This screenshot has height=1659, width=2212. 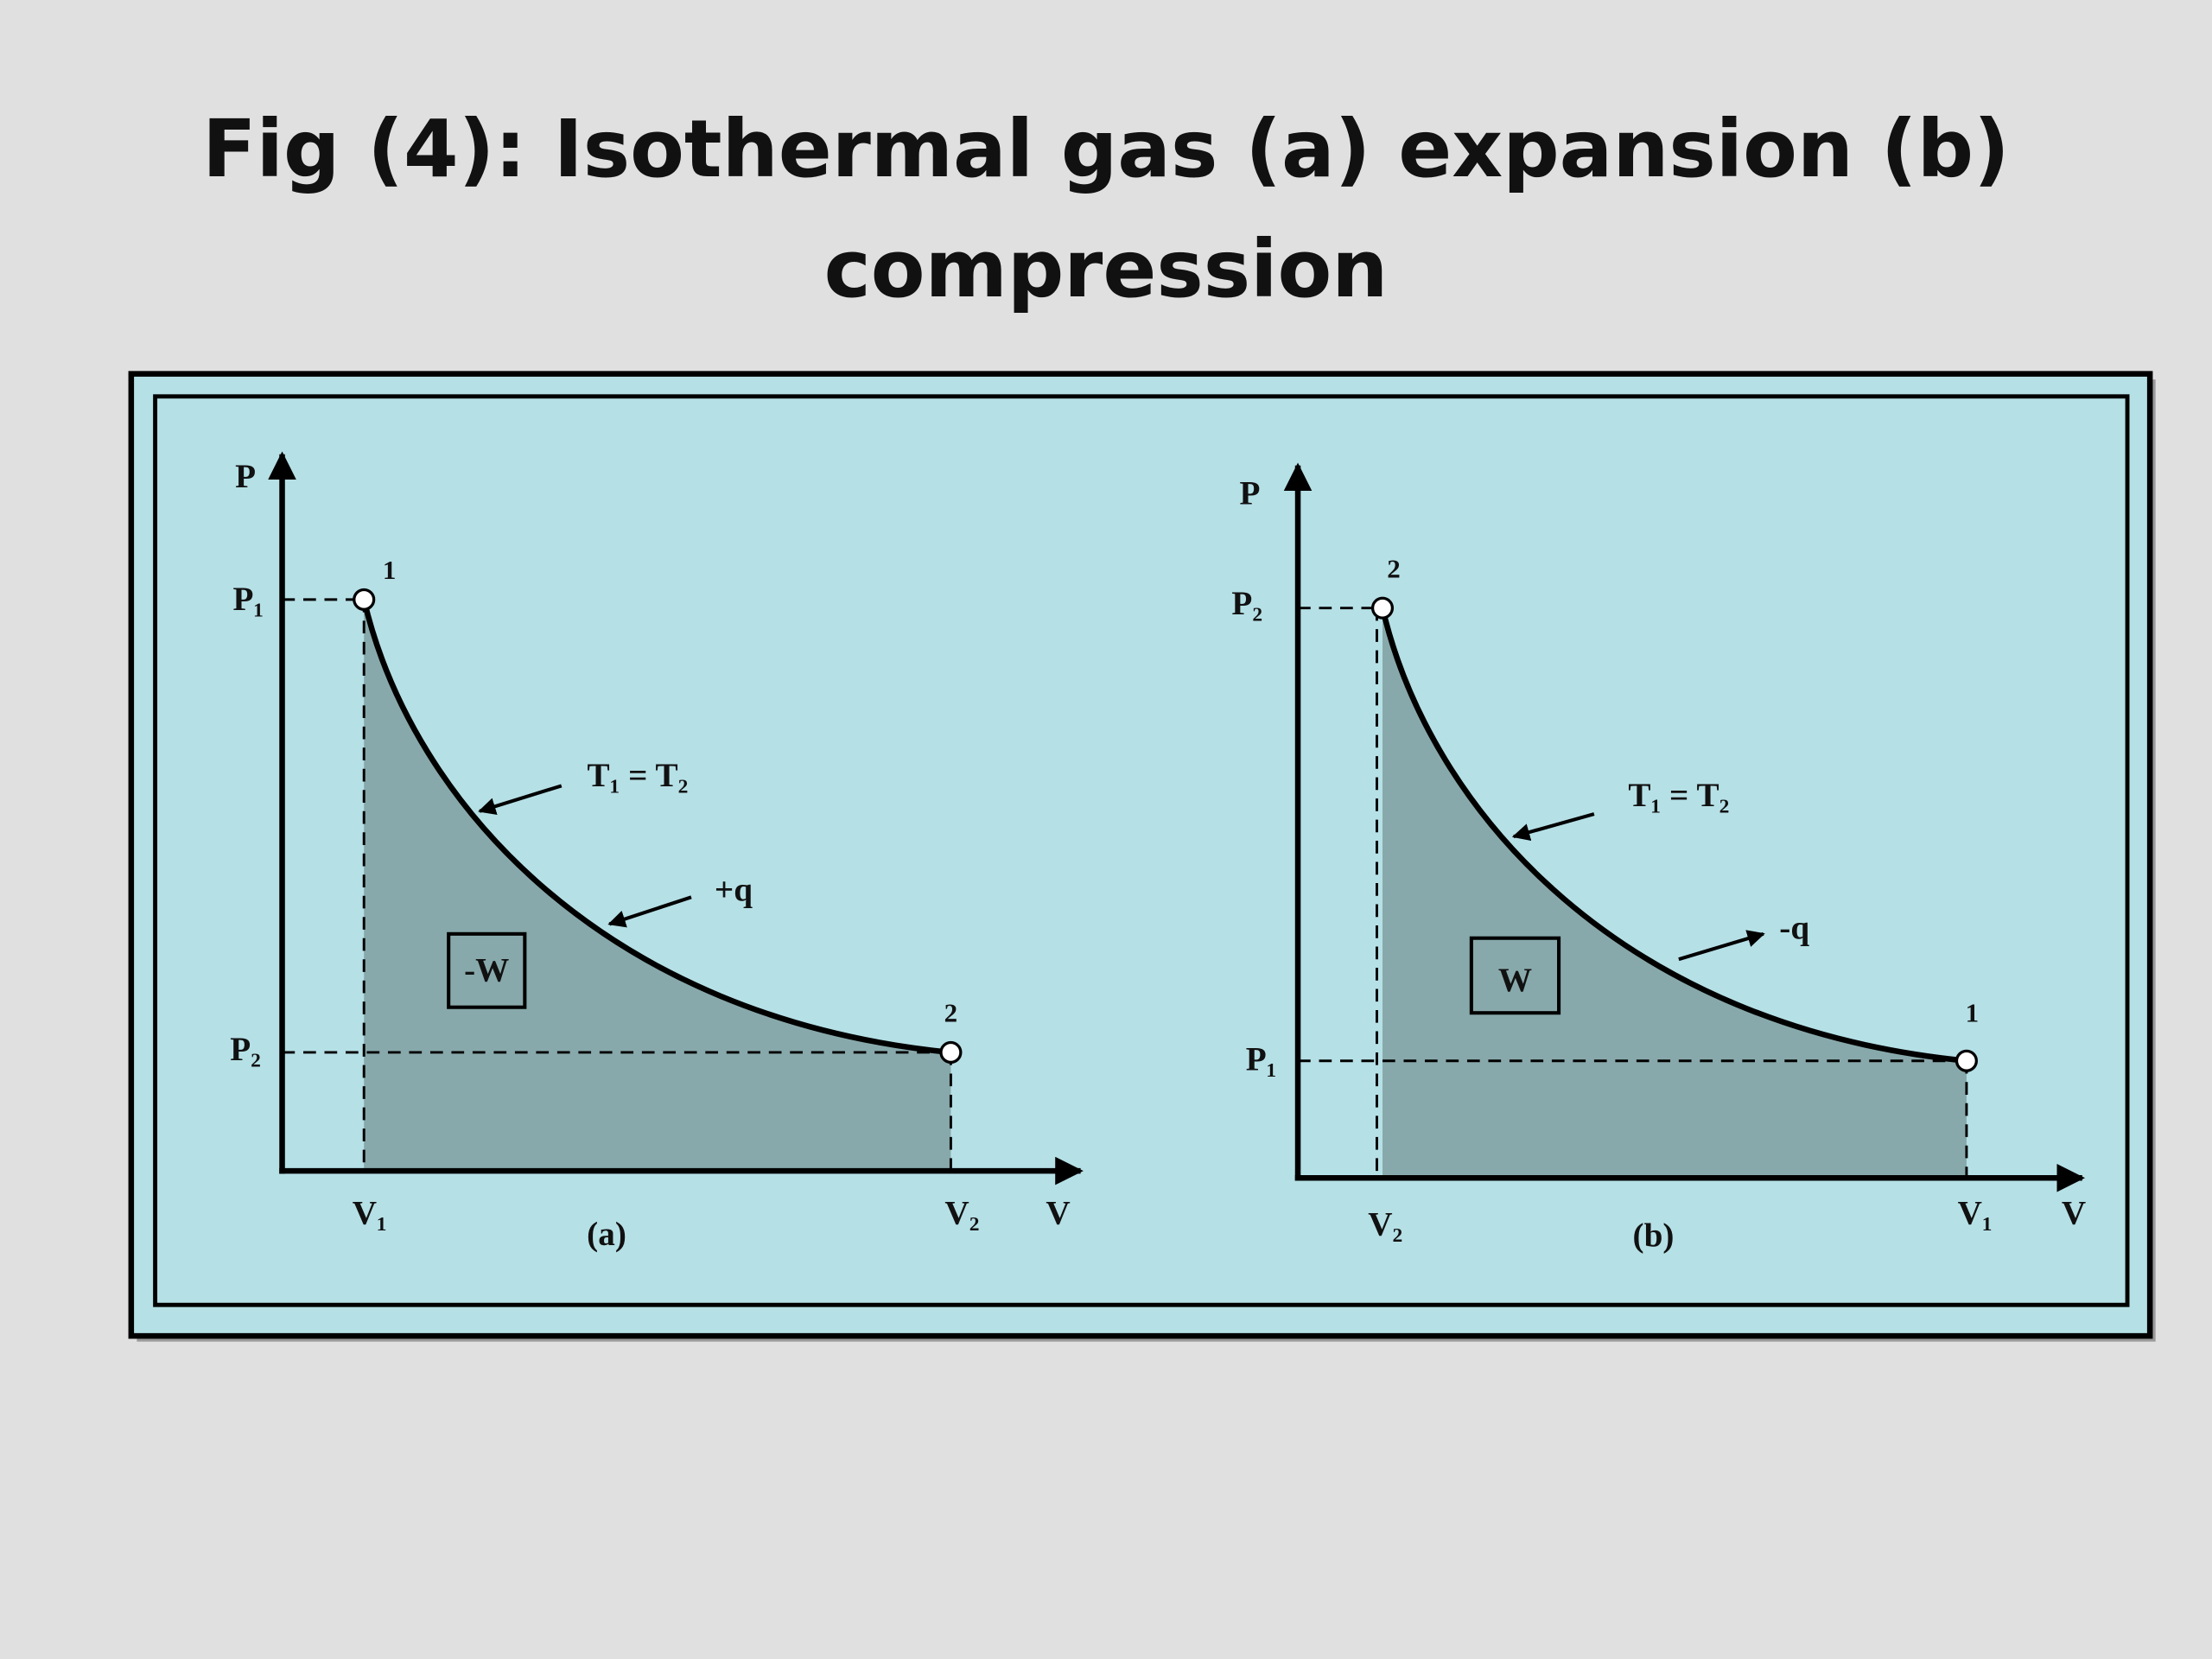 I want to click on title-line: compression, so click(x=1106, y=269).